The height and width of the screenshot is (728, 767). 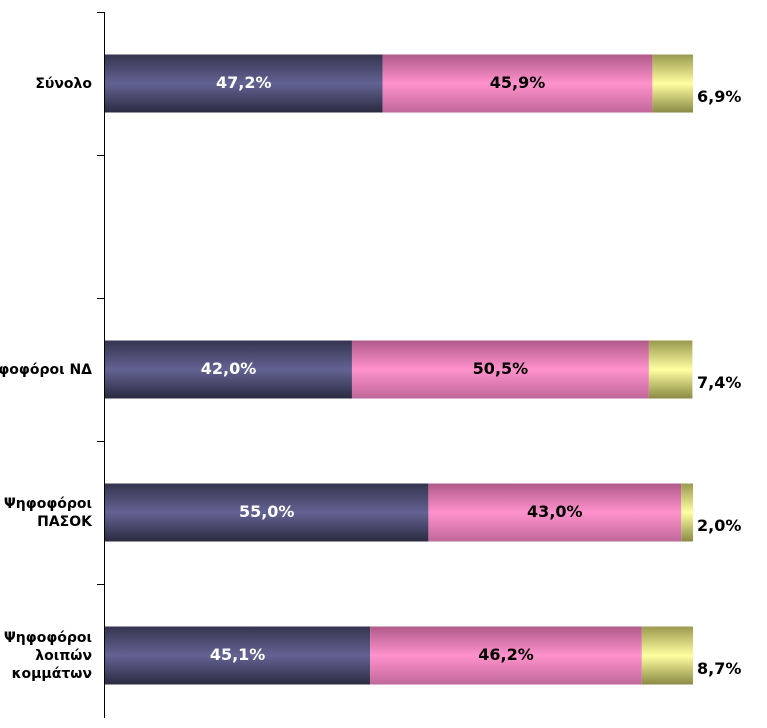 What do you see at coordinates (47, 512) in the screenshot?
I see `category-label: Ψηφοφόροι ΠΑΣΟΚ` at bounding box center [47, 512].